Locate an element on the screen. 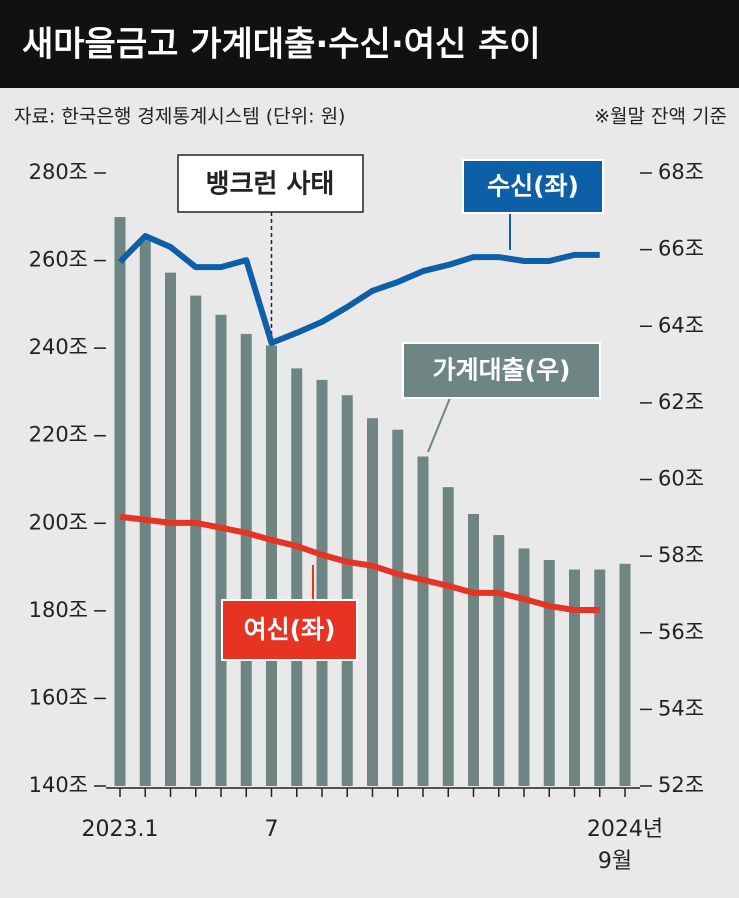 The image size is (739, 898). y-tick-label: 160조 is located at coordinates (58, 697).